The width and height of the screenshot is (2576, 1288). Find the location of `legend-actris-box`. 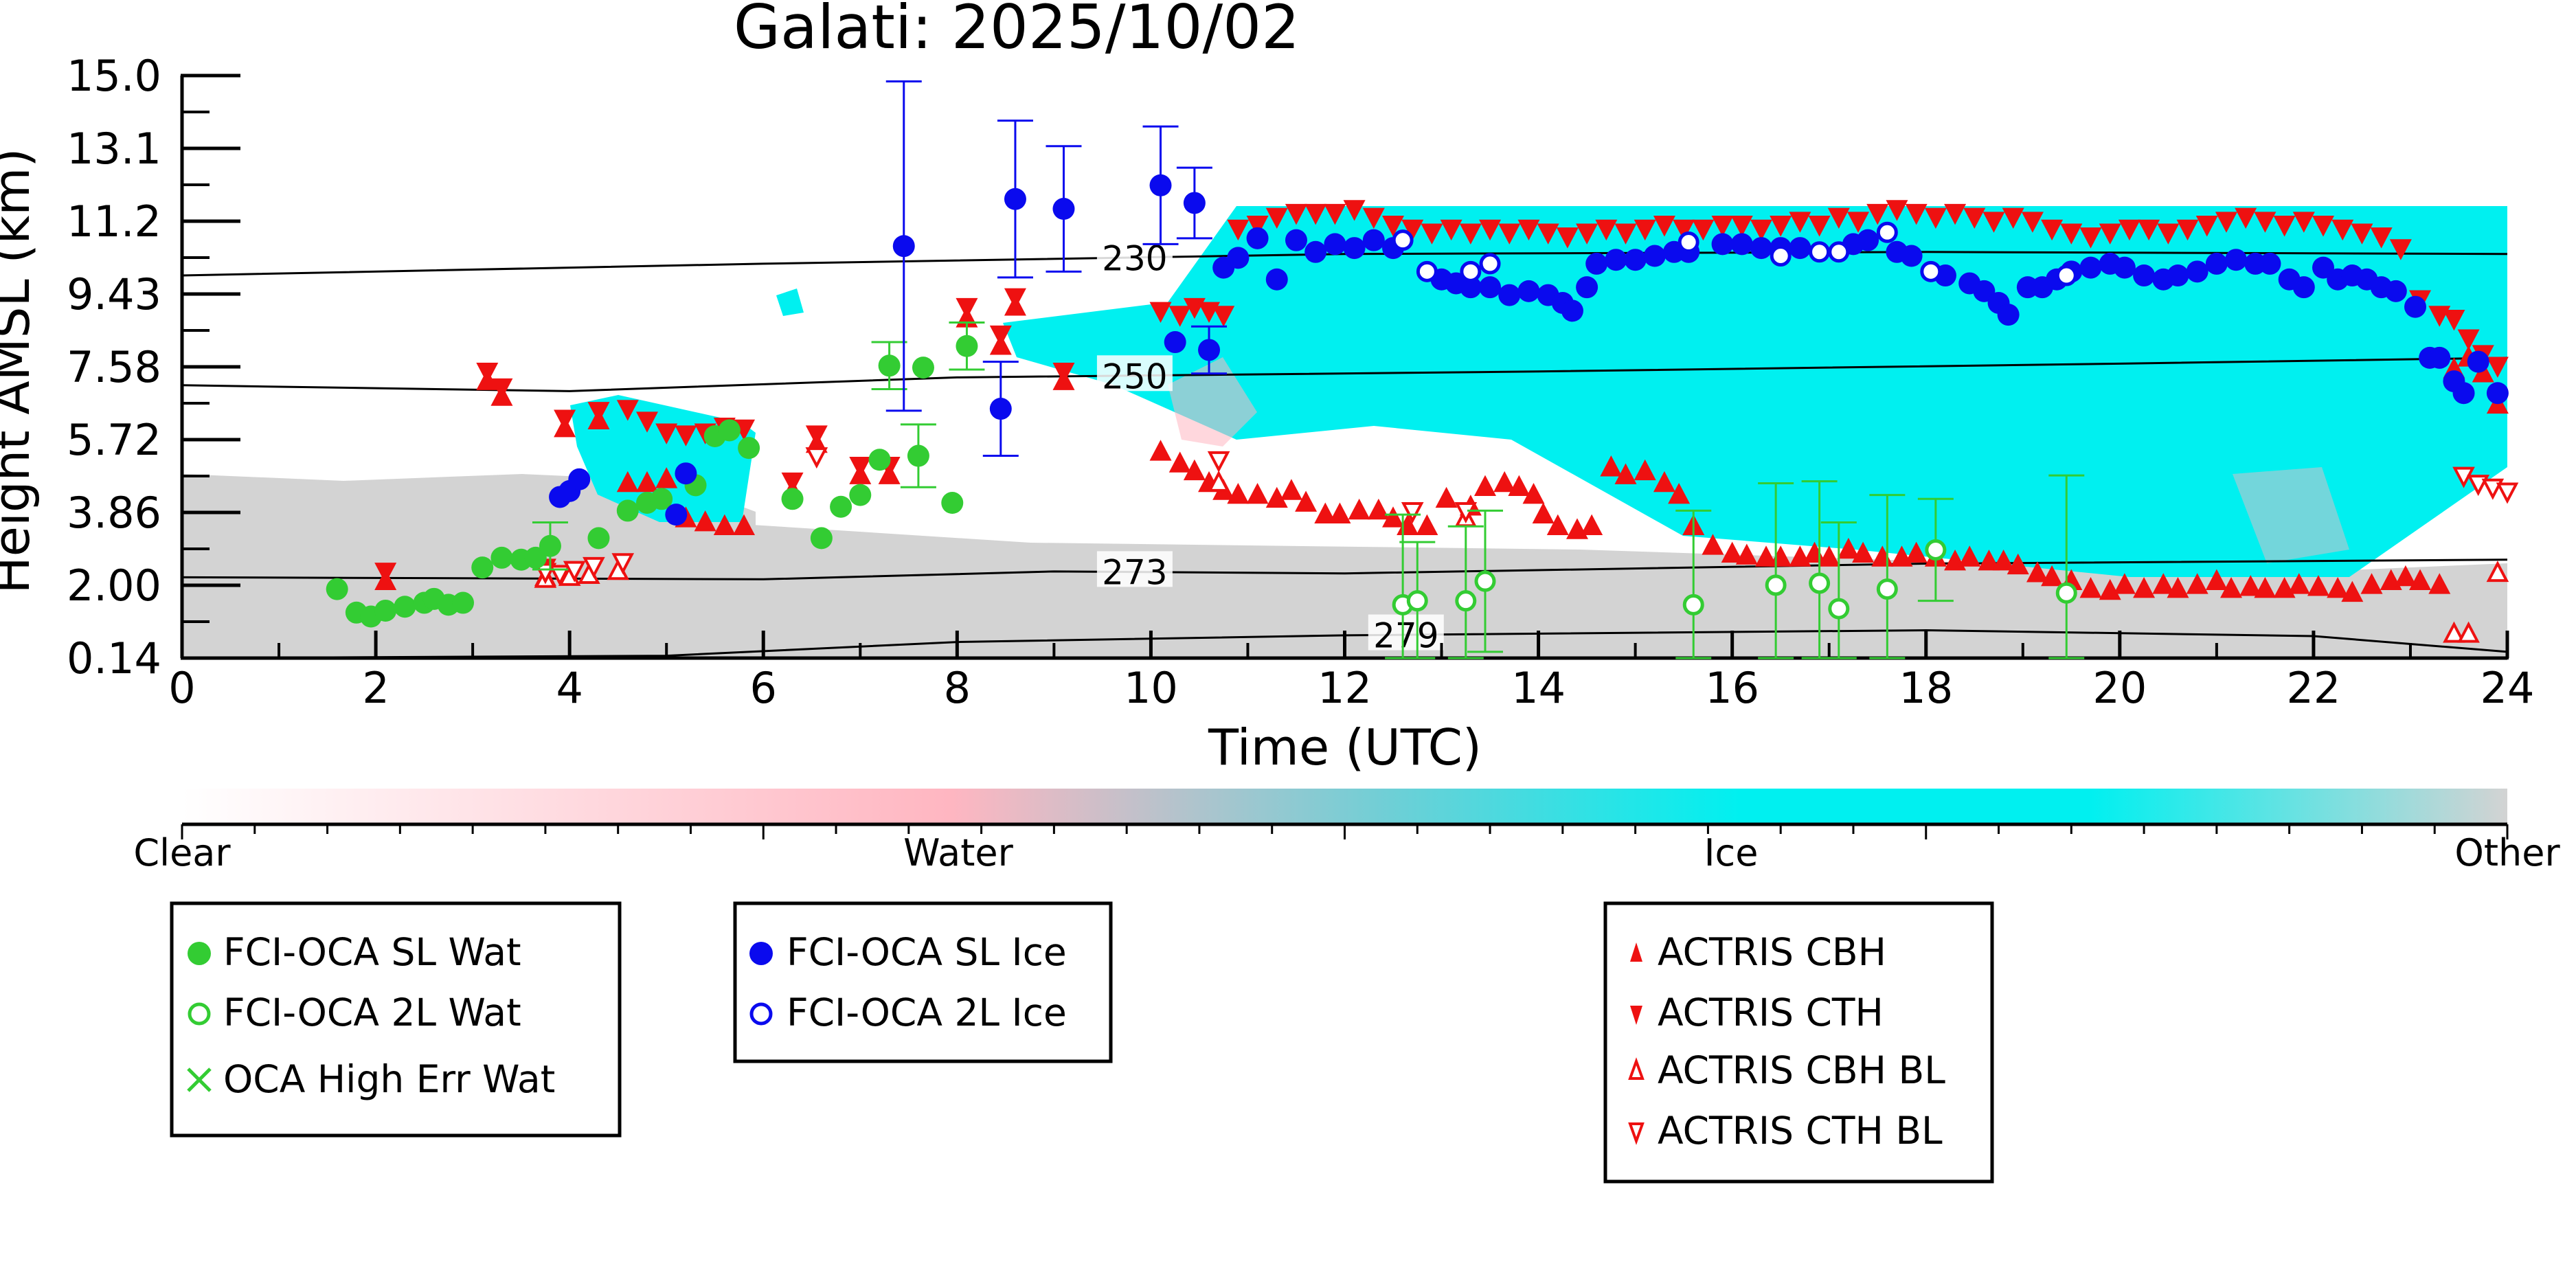

legend-actris-box is located at coordinates (1798, 1042).